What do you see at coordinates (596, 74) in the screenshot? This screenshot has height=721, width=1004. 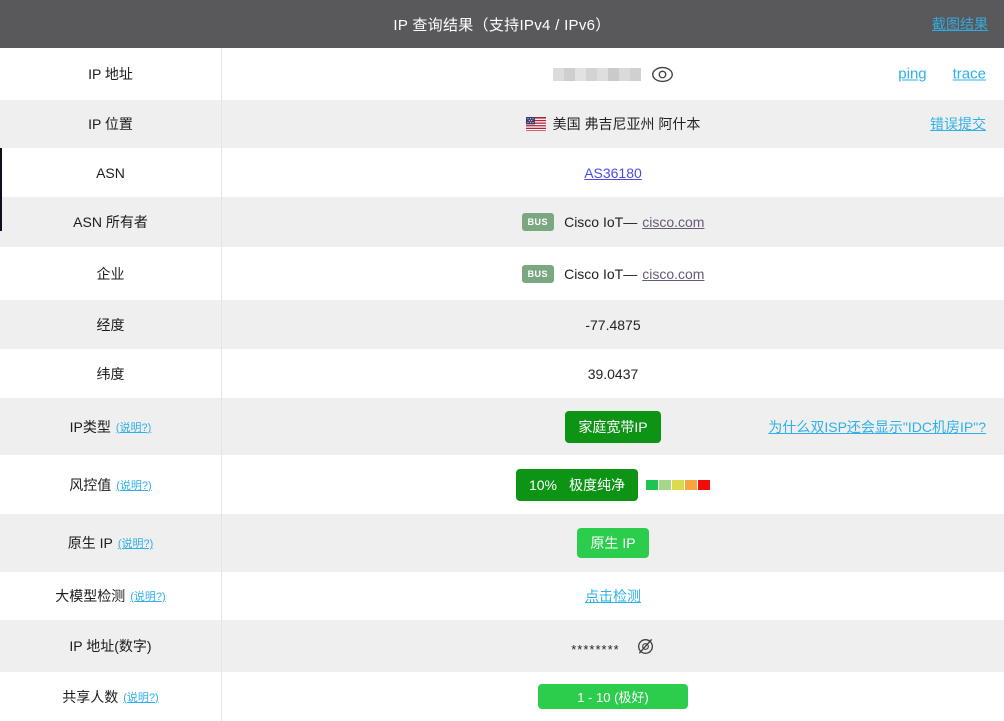 I see `blurred-ip-value` at bounding box center [596, 74].